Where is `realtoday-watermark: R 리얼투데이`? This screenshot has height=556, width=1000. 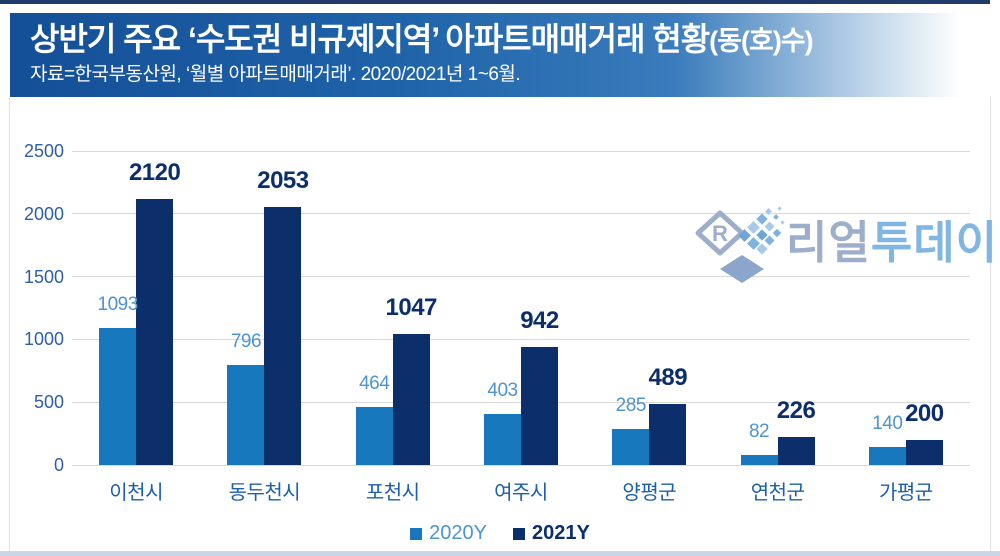
realtoday-watermark: R 리얼투데이 is located at coordinates (845, 243).